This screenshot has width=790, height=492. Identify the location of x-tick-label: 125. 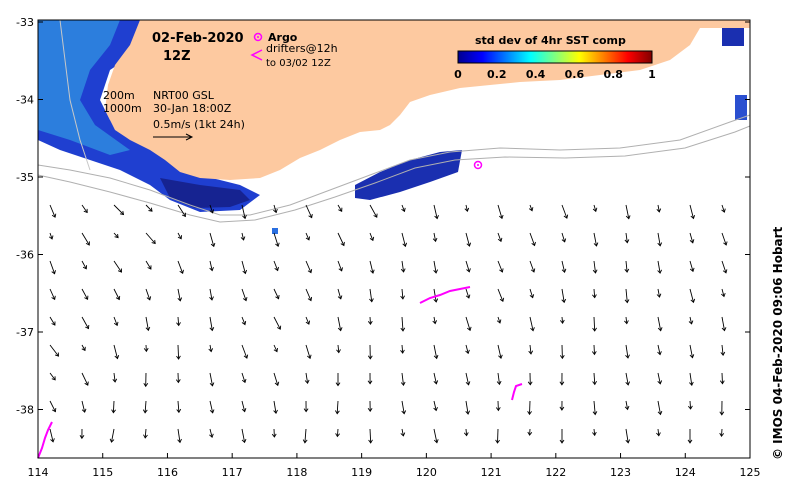
(750, 472).